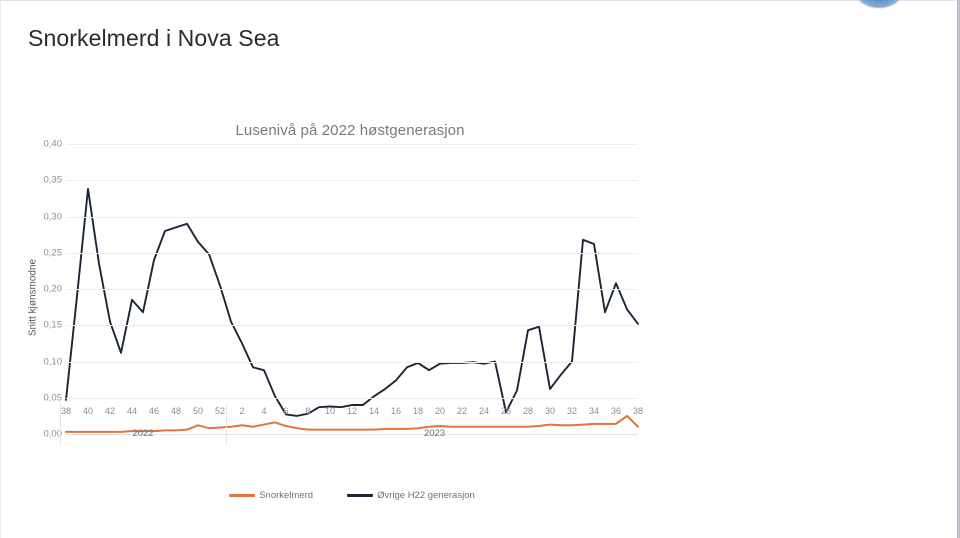 The height and width of the screenshot is (538, 960). What do you see at coordinates (110, 411) in the screenshot?
I see `x-axis-tick-label: 42` at bounding box center [110, 411].